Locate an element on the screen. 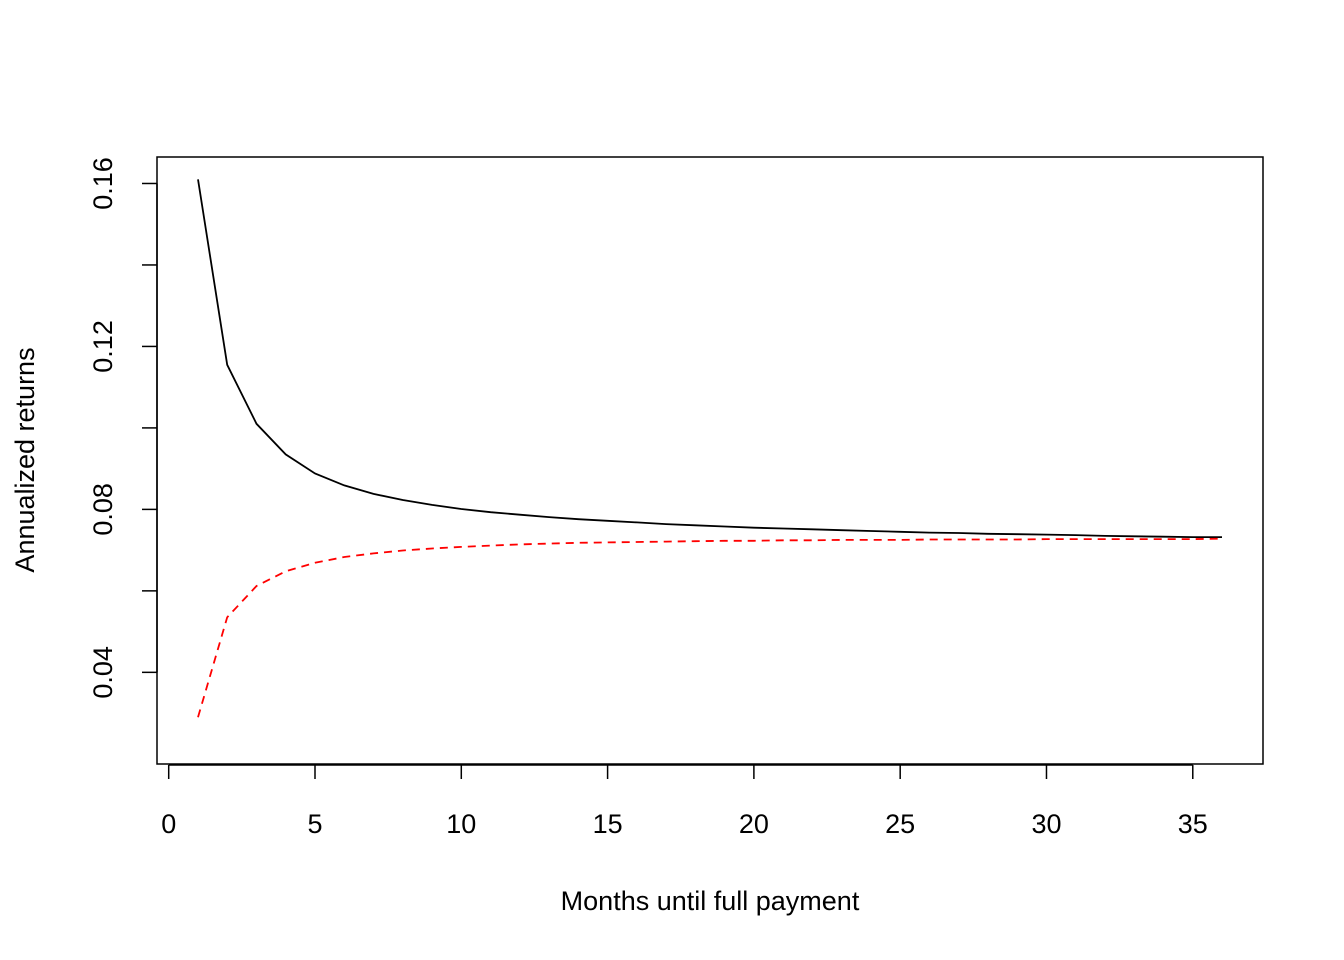 This screenshot has height=960, width=1344. y-axis: 0.04 0.08 0.12 0.16 is located at coordinates (123, 428).